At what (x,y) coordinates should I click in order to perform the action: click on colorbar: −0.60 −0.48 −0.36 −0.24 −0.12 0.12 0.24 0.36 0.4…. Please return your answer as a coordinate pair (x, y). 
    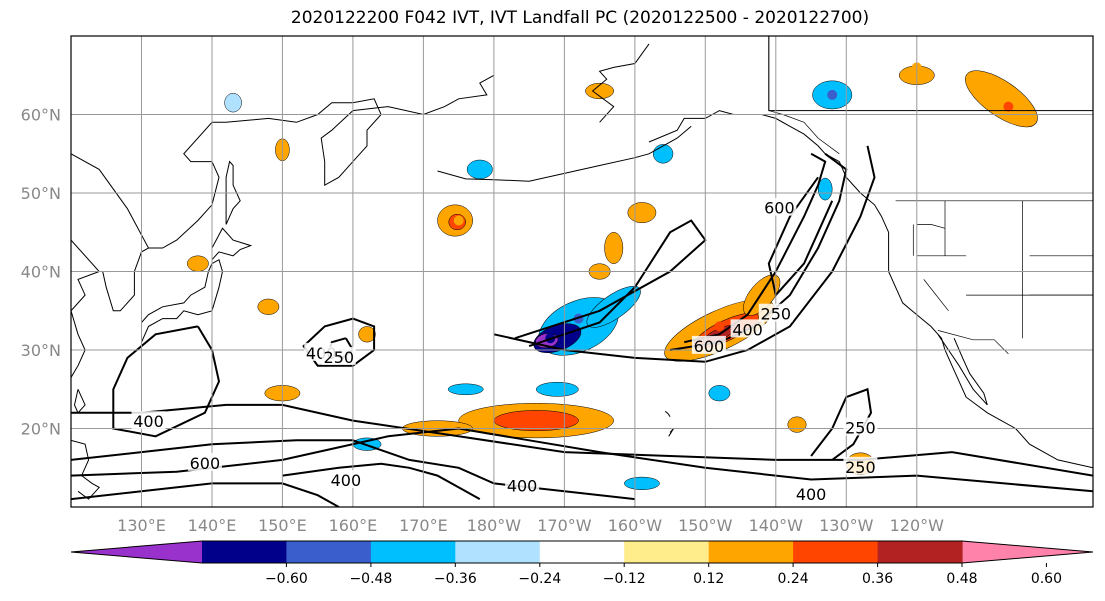
    Looking at the image, I should click on (582, 563).